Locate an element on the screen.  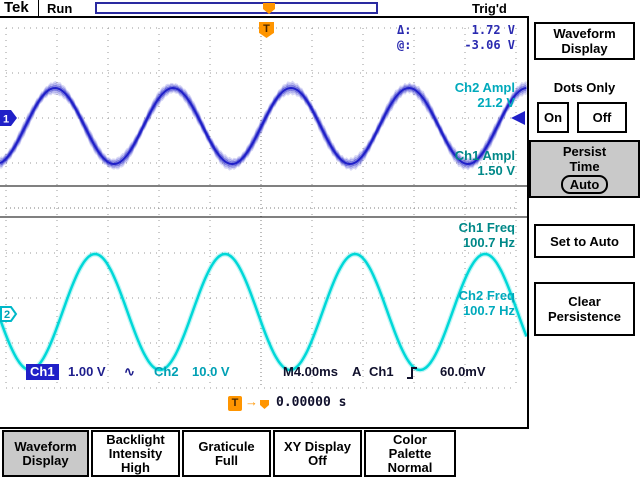
rising-edge-icon is located at coordinates (412, 373).